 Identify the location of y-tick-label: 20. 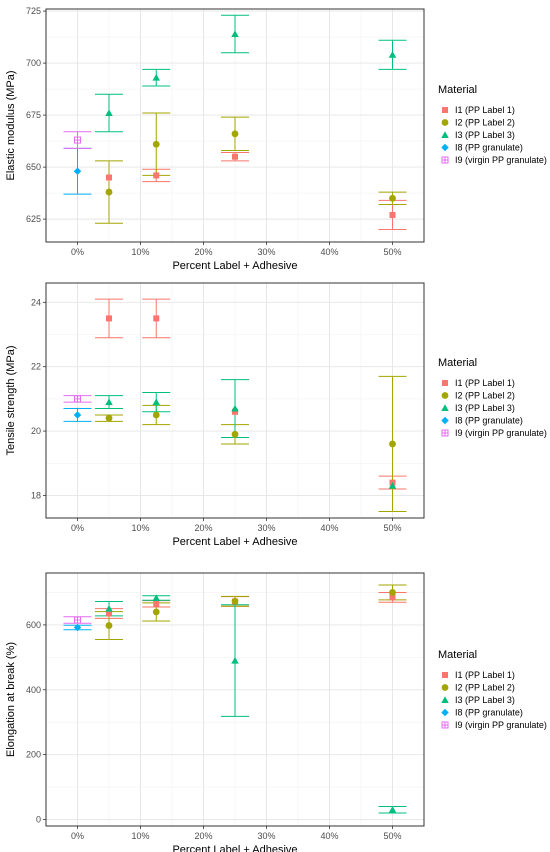
(36, 431).